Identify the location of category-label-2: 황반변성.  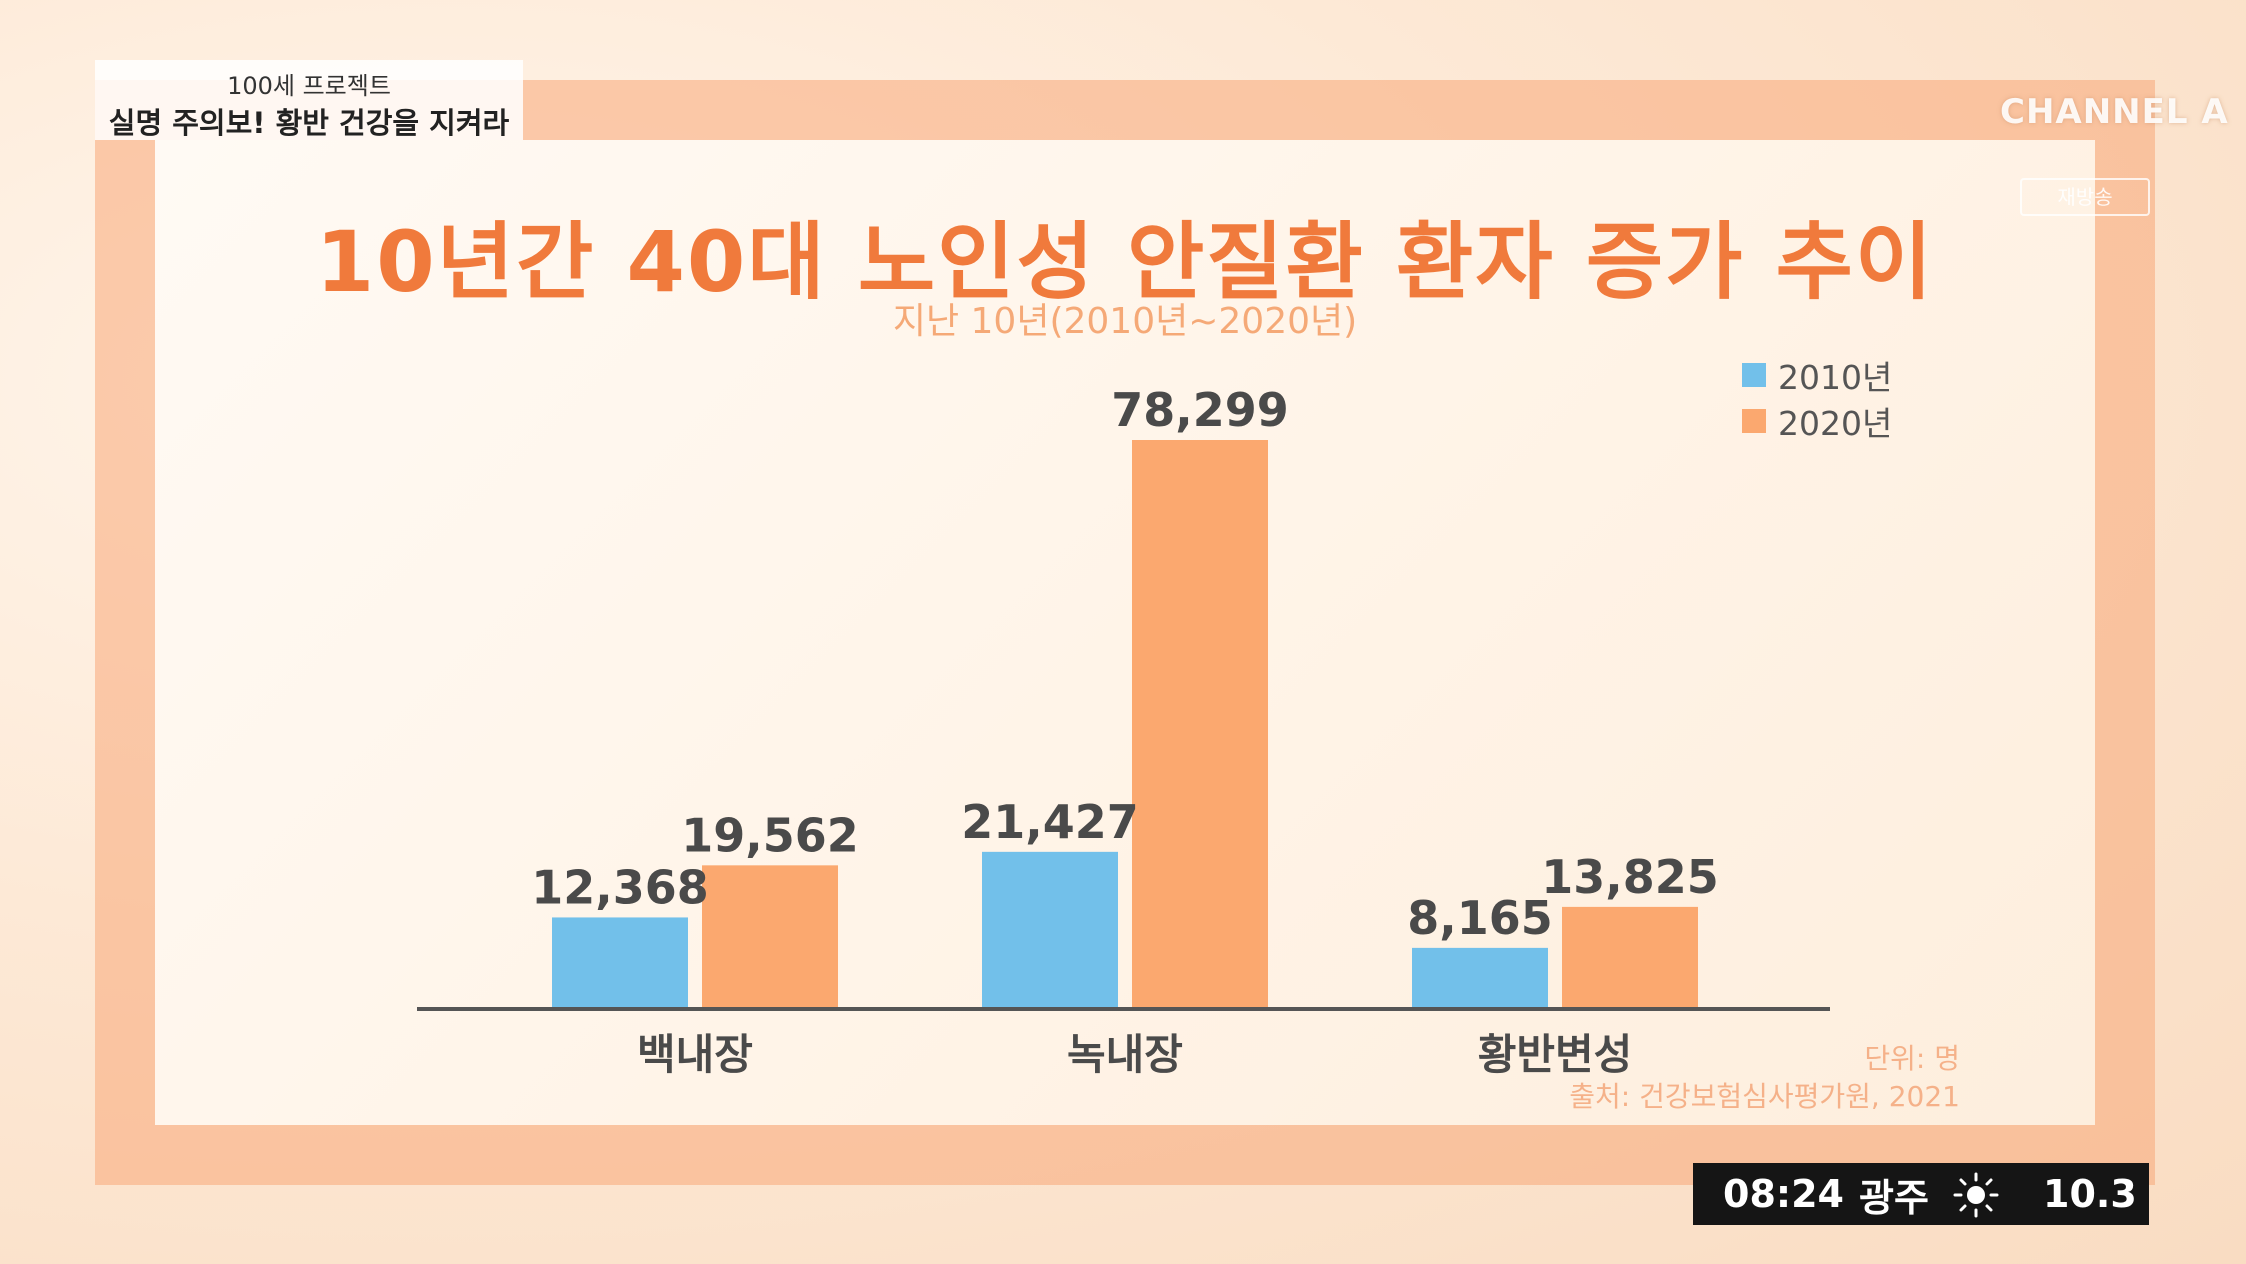
(1555, 1054).